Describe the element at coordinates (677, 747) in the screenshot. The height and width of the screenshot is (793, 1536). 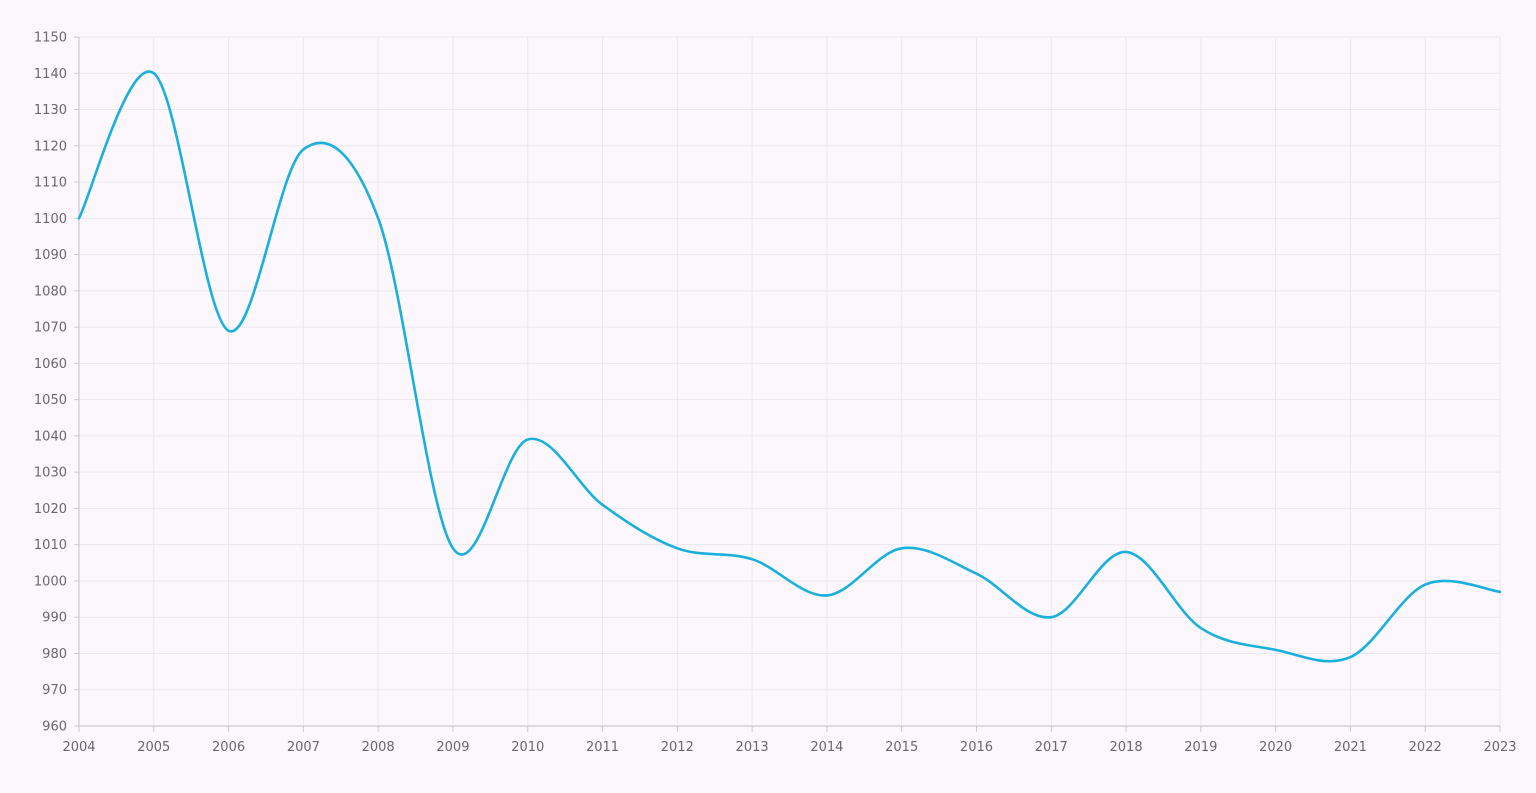
I see `x-tick-label: 2012` at that location.